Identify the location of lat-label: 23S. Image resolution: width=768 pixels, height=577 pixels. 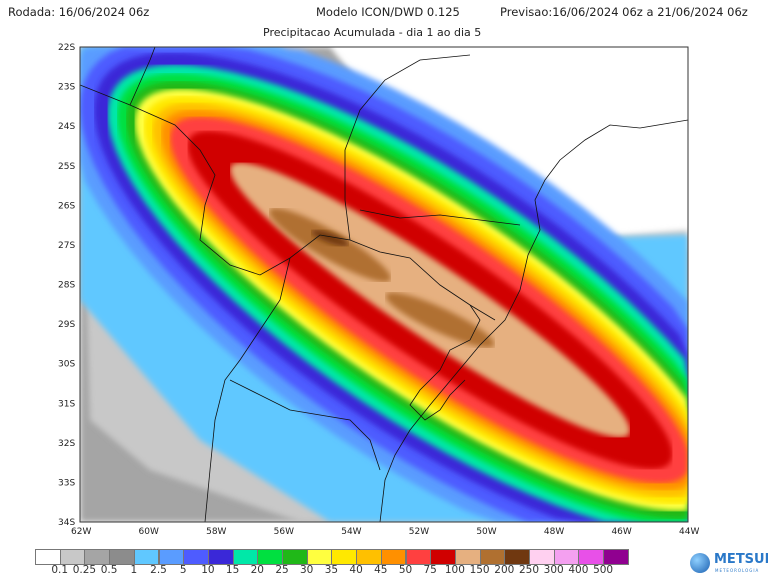
(66, 88).